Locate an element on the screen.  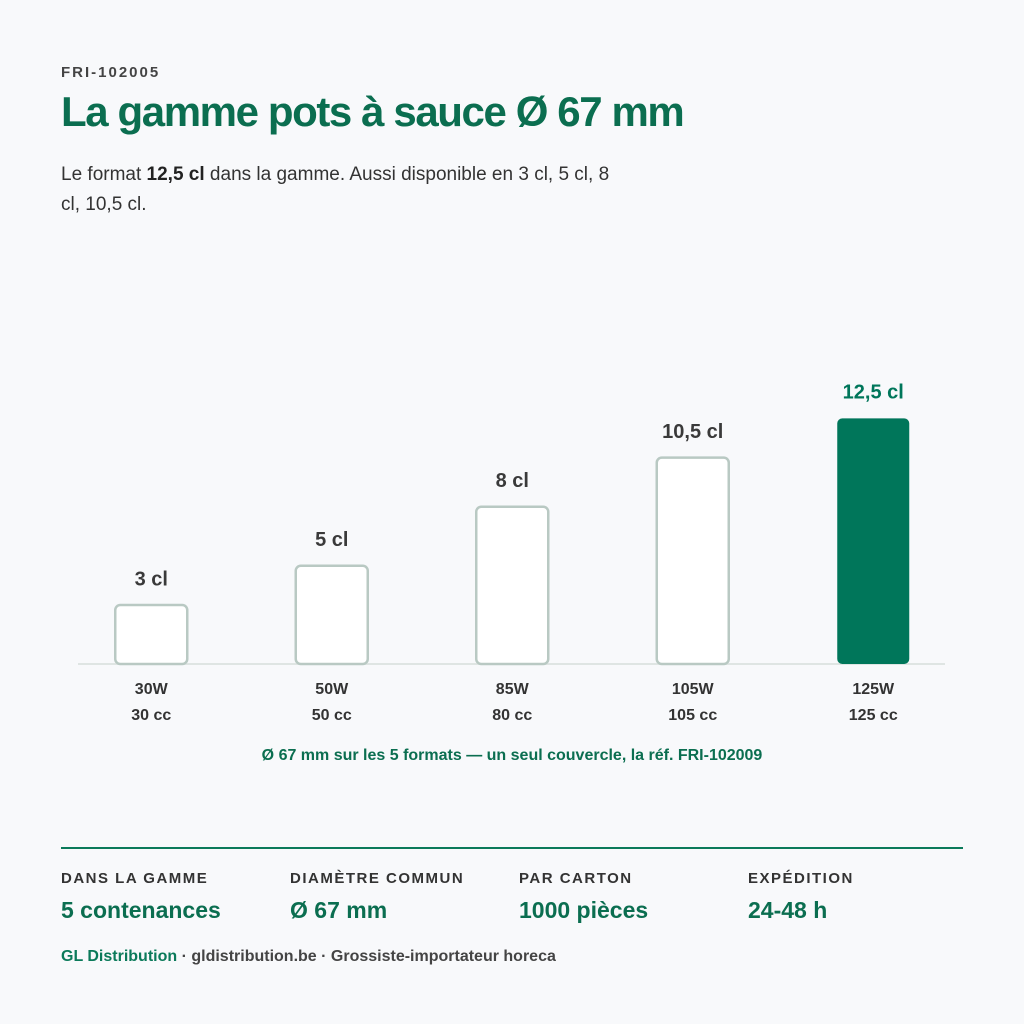
value-label: 3 cl is located at coordinates (151, 579).